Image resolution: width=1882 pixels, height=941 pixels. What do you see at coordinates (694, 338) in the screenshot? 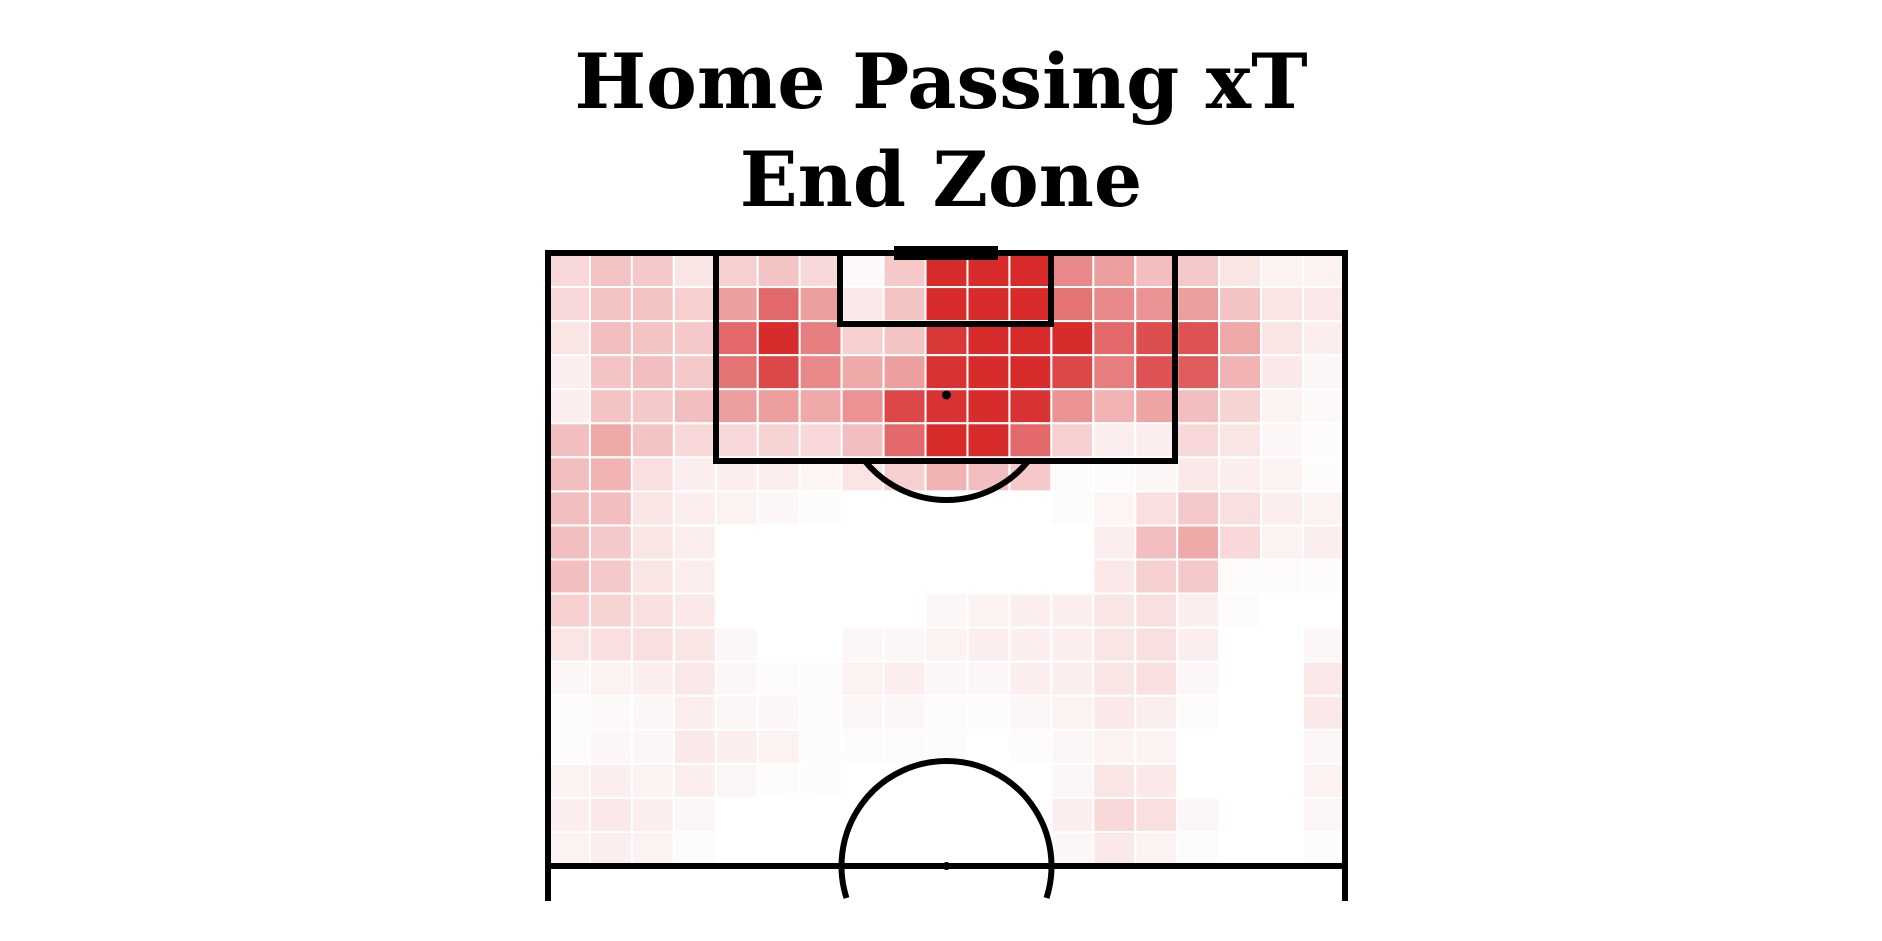
I see `heatmap-cell-r2-c3` at bounding box center [694, 338].